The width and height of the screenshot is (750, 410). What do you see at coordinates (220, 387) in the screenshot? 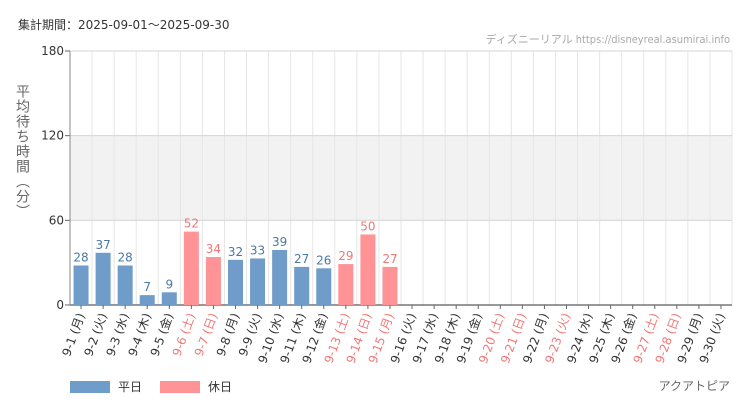
I see `legend-label-holiday: 休日` at bounding box center [220, 387].